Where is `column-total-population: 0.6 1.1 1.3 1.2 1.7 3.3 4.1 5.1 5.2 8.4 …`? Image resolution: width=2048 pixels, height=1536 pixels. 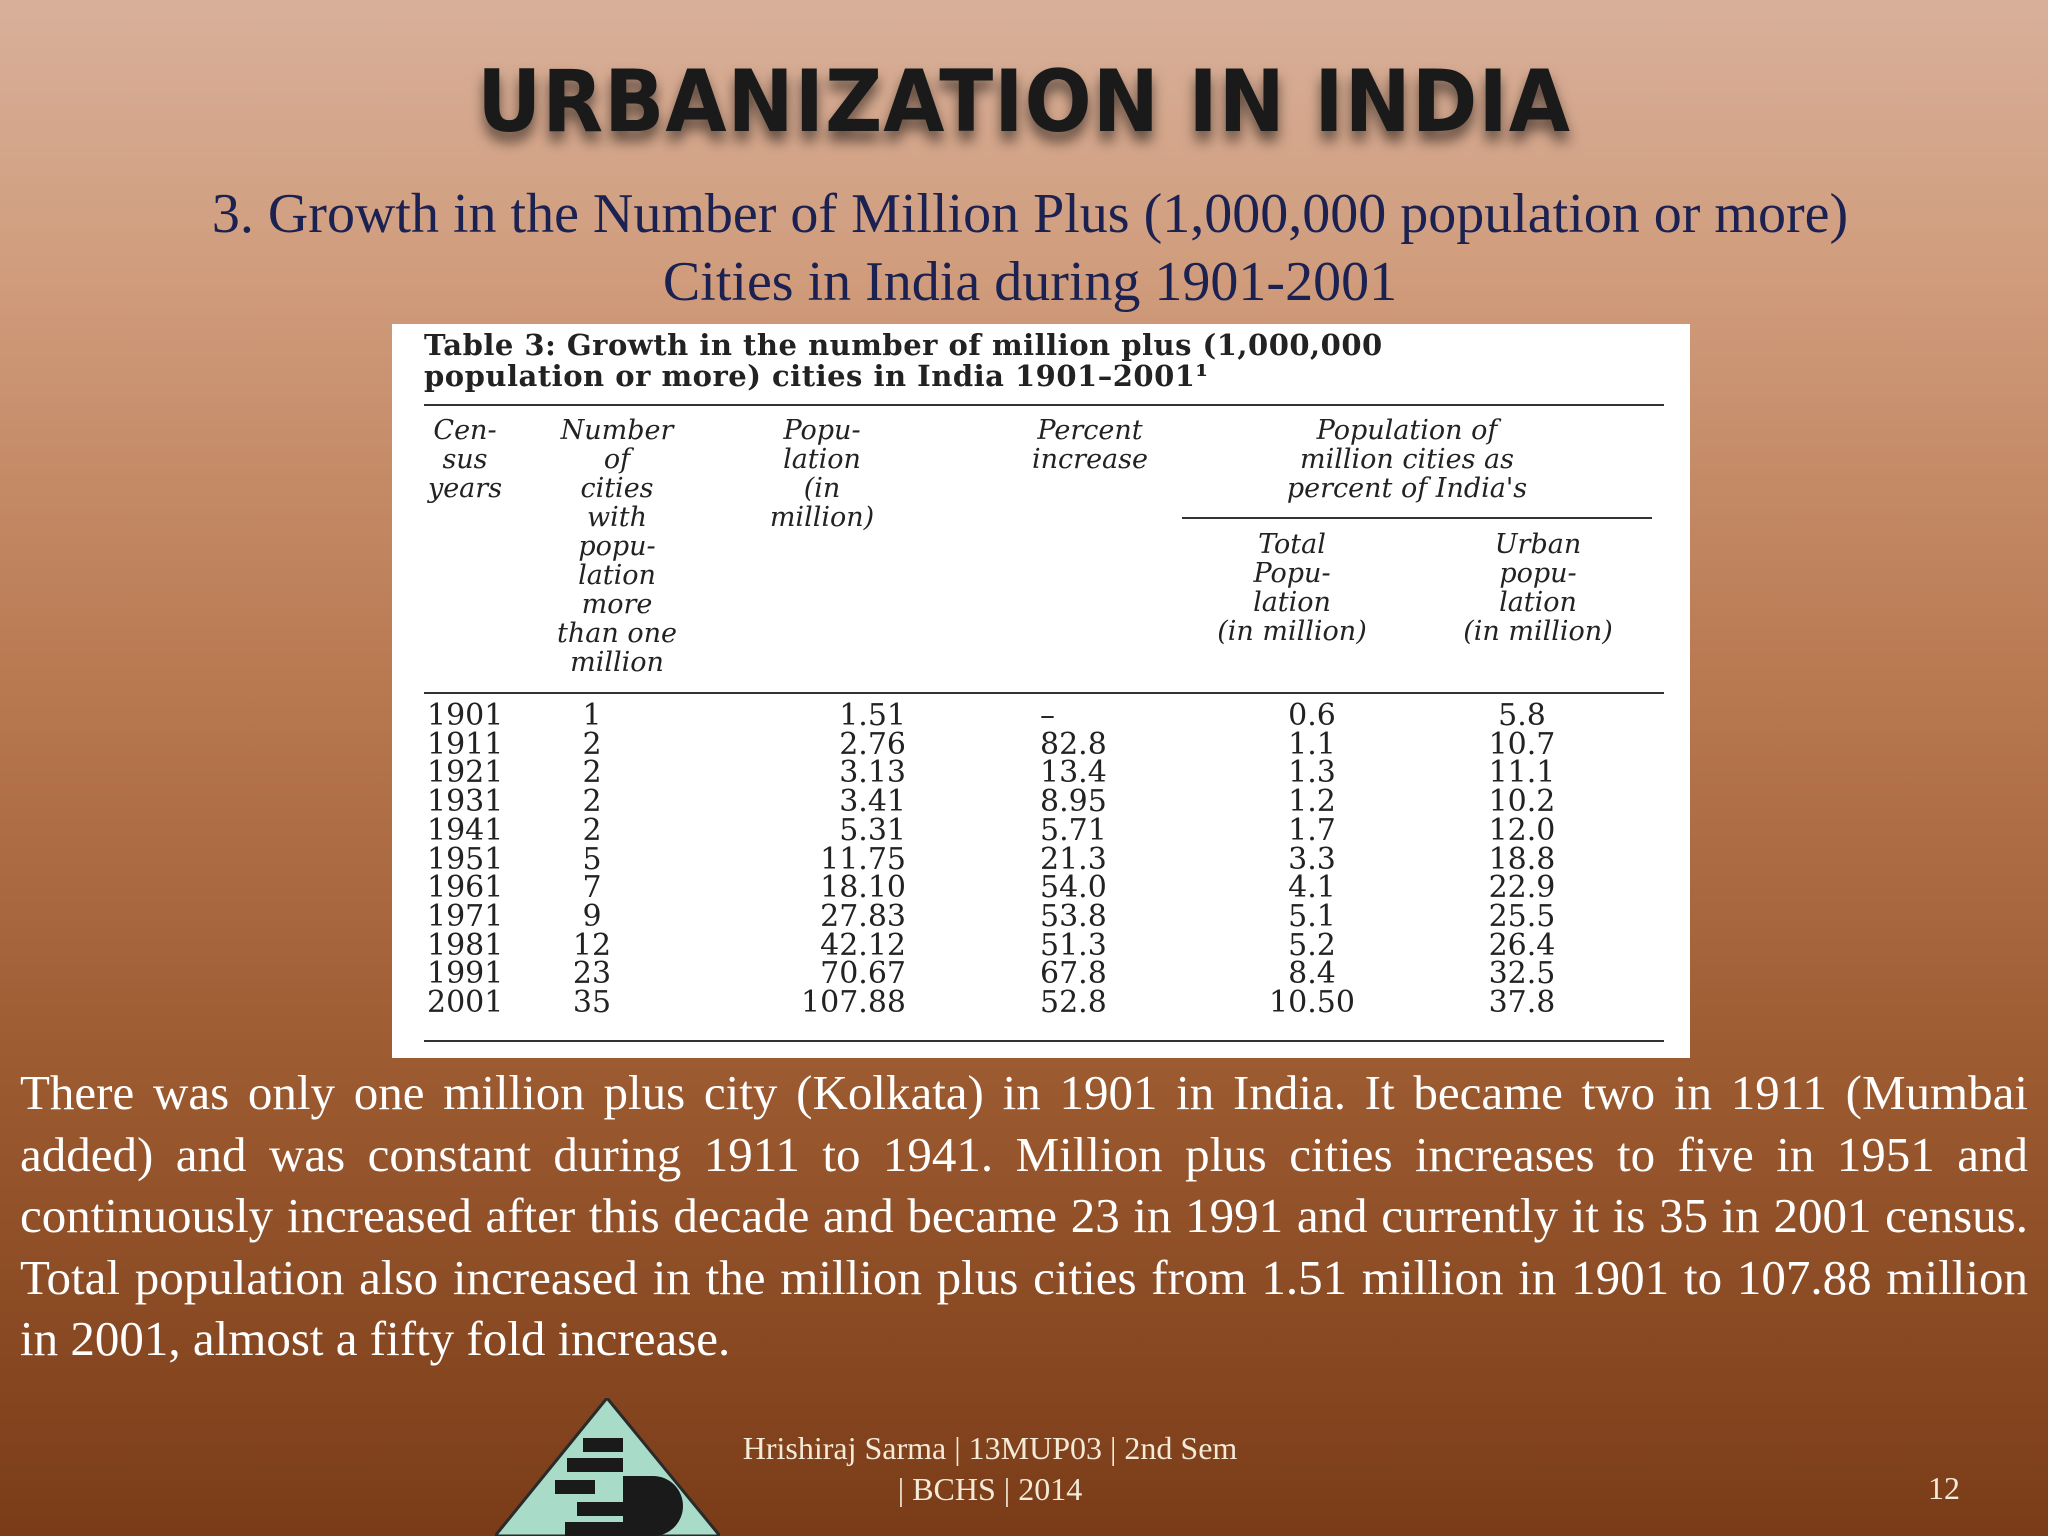
column-total-population: 0.6 1.1 1.3 1.2 1.7 3.3 4.1 5.1 5.2 8.4 … is located at coordinates (1312, 859).